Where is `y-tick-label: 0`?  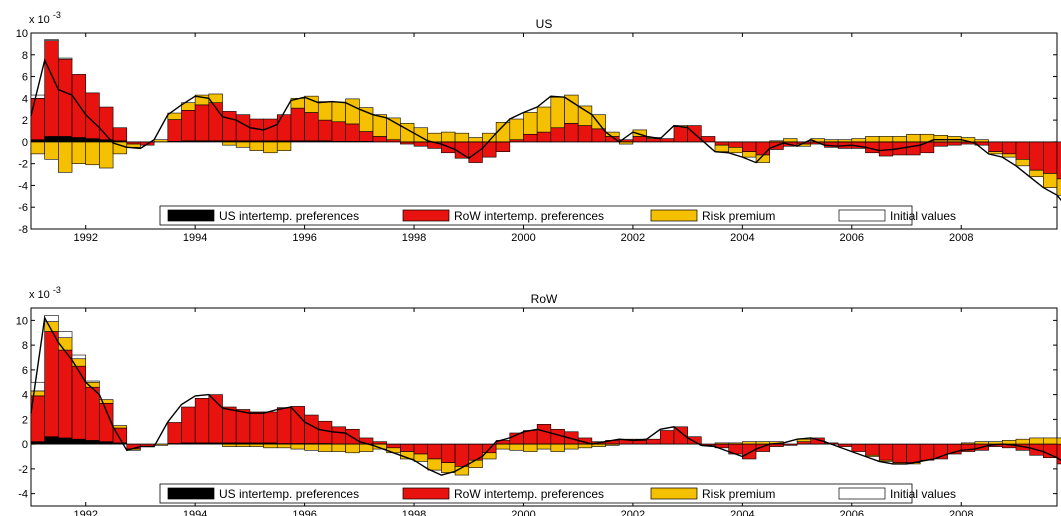 y-tick-label: 0 is located at coordinates (25, 143).